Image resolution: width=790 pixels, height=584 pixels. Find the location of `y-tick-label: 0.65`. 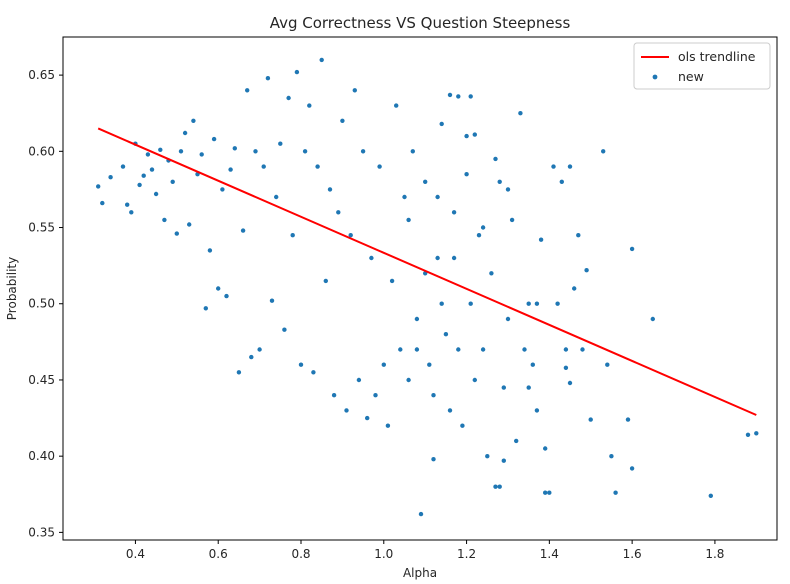

y-tick-label: 0.65 is located at coordinates (41, 75).